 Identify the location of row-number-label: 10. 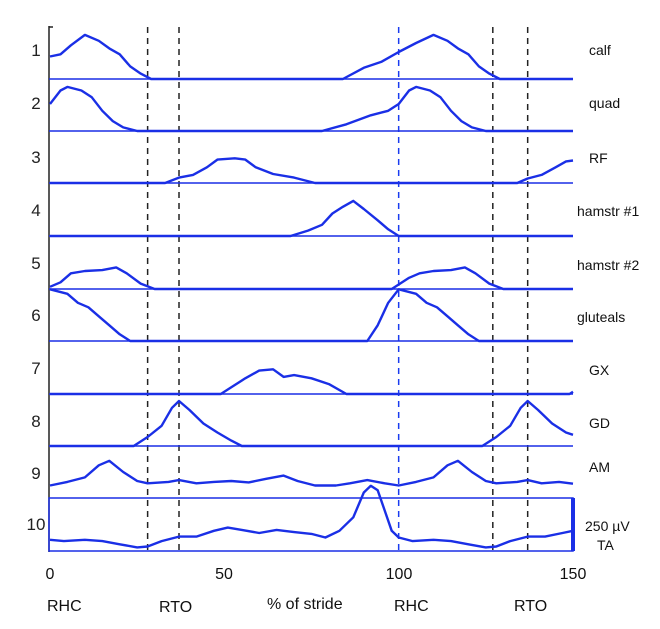
(36, 524).